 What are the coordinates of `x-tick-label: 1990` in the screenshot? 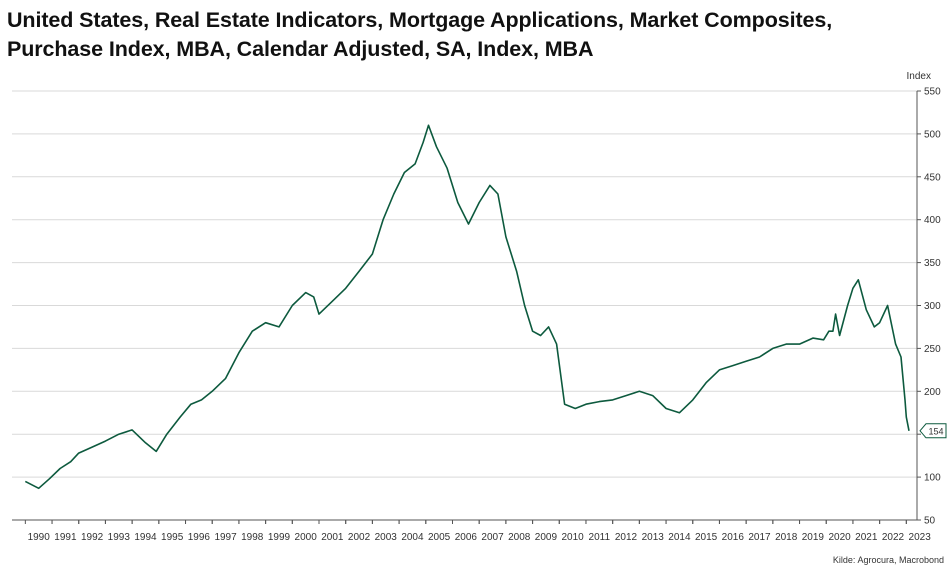 It's located at (39, 537).